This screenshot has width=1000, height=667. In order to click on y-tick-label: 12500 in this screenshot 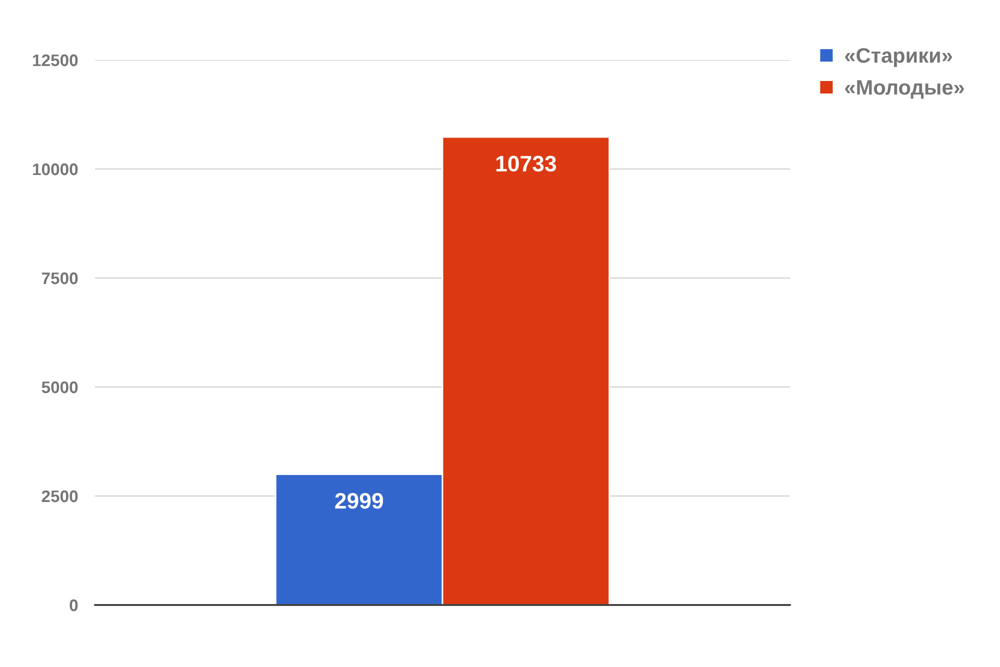, I will do `click(55, 60)`.